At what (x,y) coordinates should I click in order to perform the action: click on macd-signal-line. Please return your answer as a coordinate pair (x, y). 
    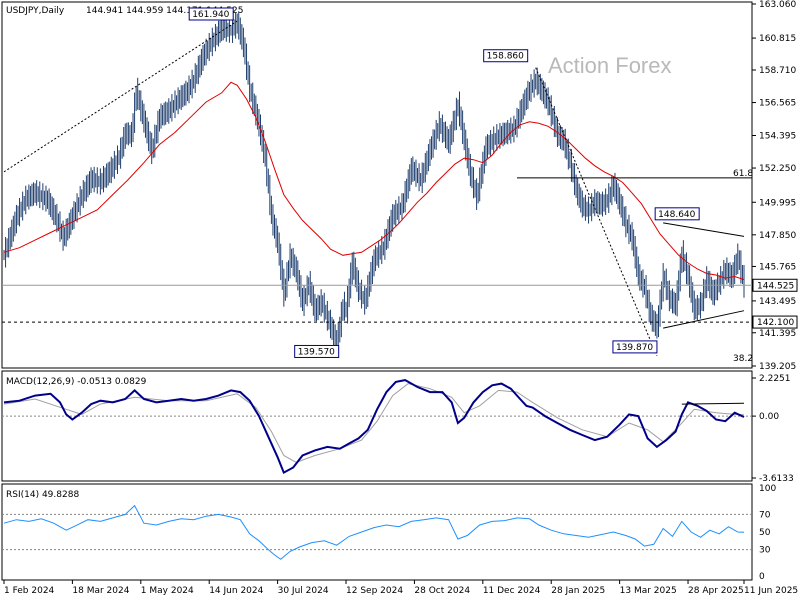
    Looking at the image, I should click on (374, 423).